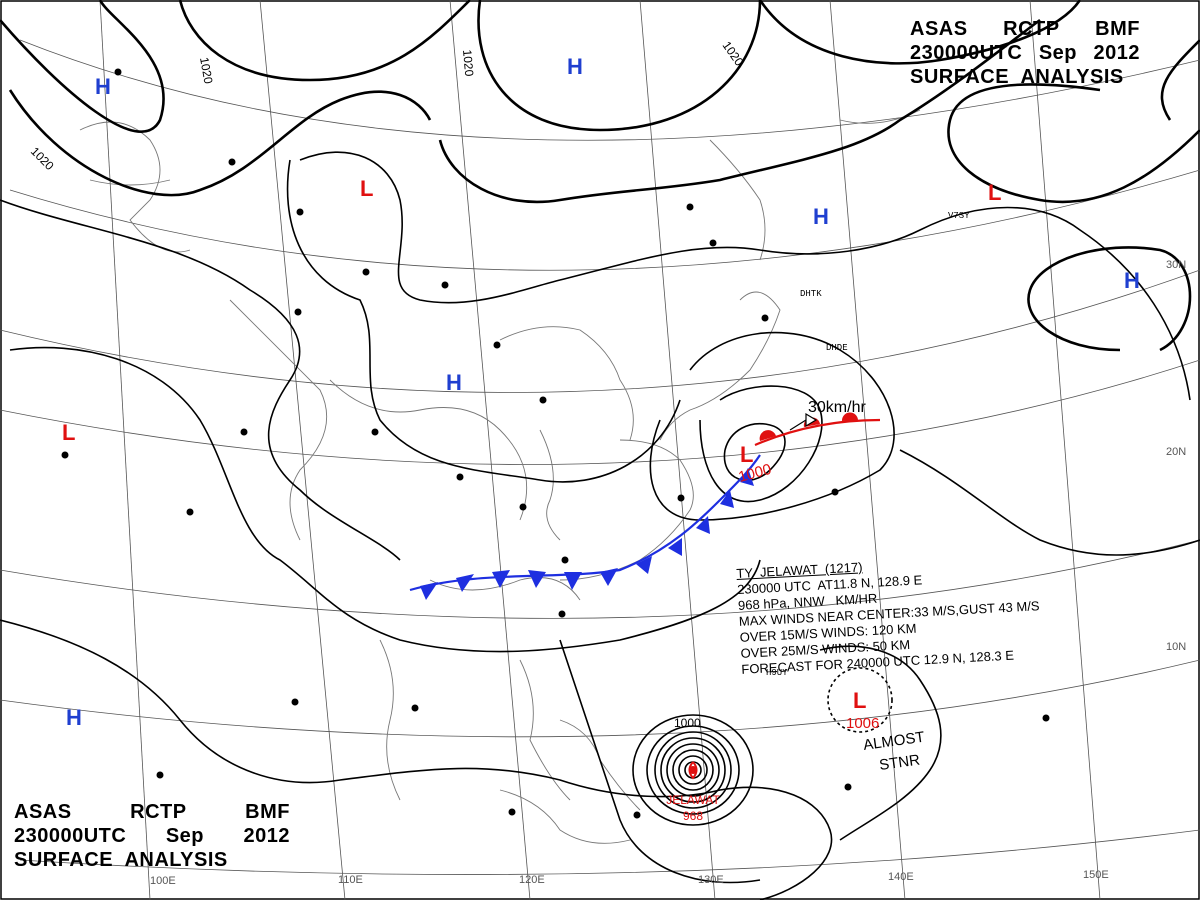 Image resolution: width=1200 pixels, height=900 pixels. What do you see at coordinates (532, 880) in the screenshot?
I see `longitude-label: 120E` at bounding box center [532, 880].